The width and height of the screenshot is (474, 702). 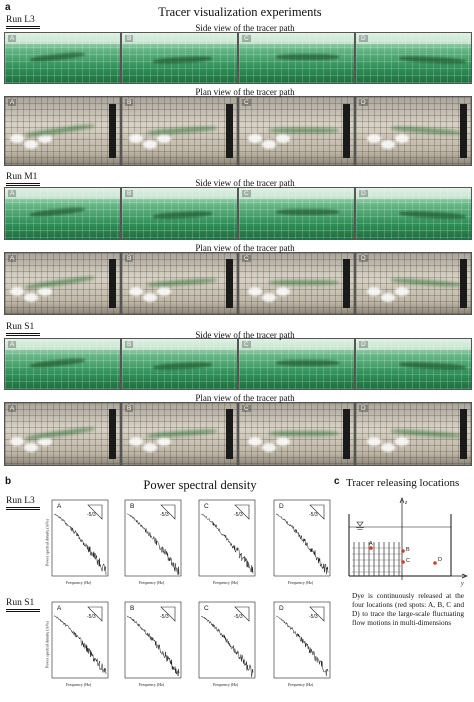 What do you see at coordinates (408, 542) in the screenshot?
I see `release-locations-diagram: A B C D z y` at bounding box center [408, 542].